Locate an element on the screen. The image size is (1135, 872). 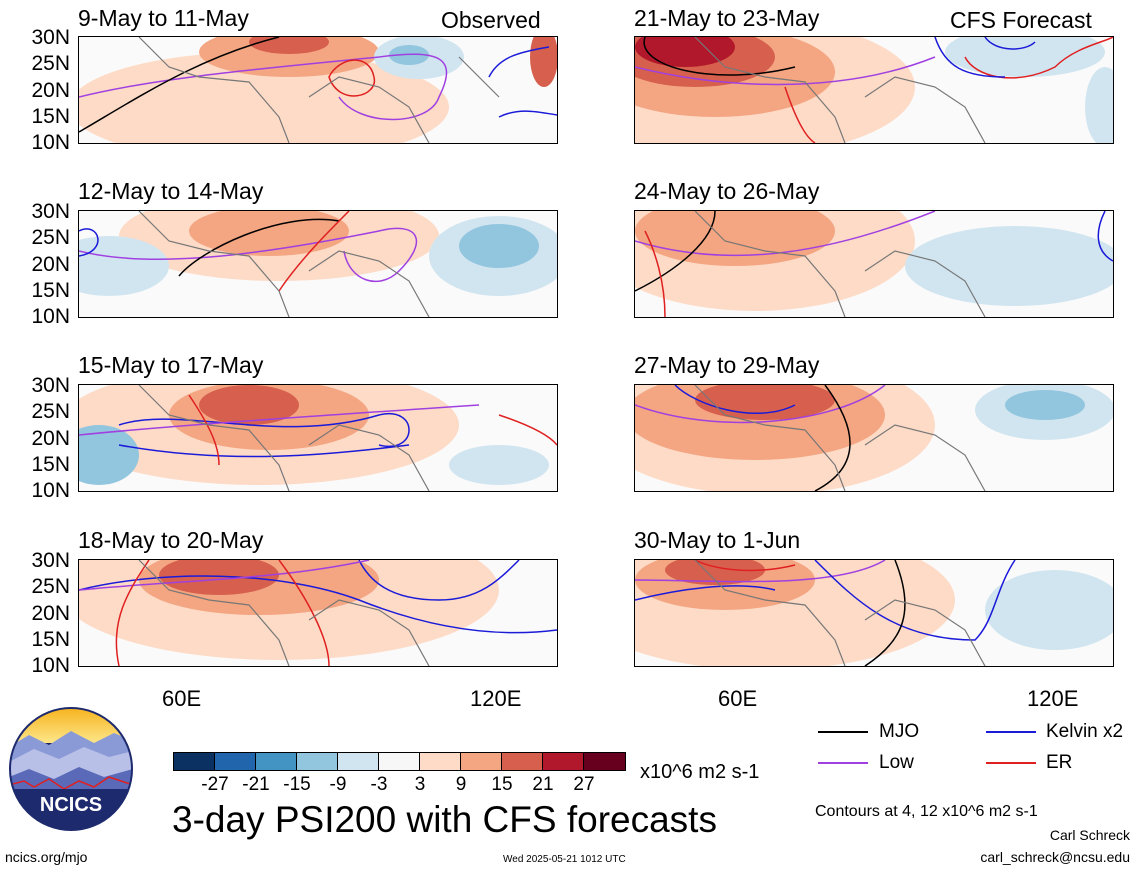
legend-line-er is located at coordinates (1011, 763).